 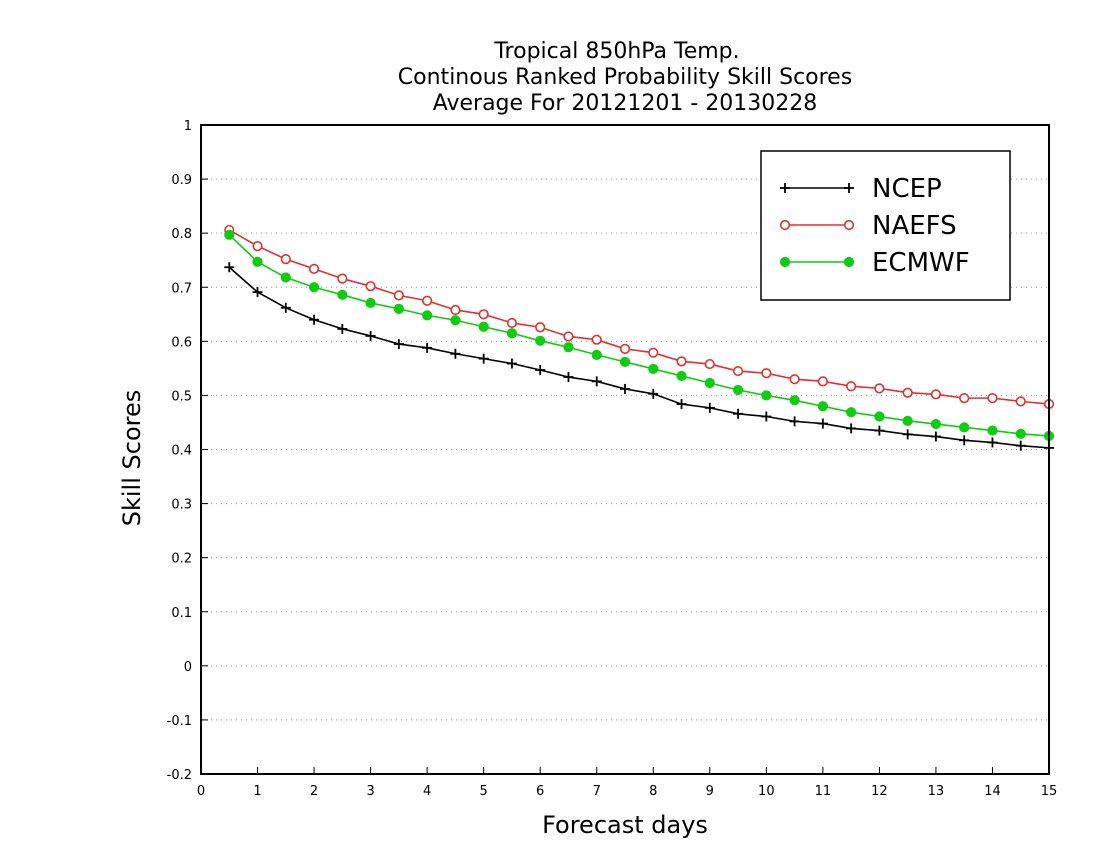 I want to click on legend-label-naefs: NAEFS, so click(x=914, y=226).